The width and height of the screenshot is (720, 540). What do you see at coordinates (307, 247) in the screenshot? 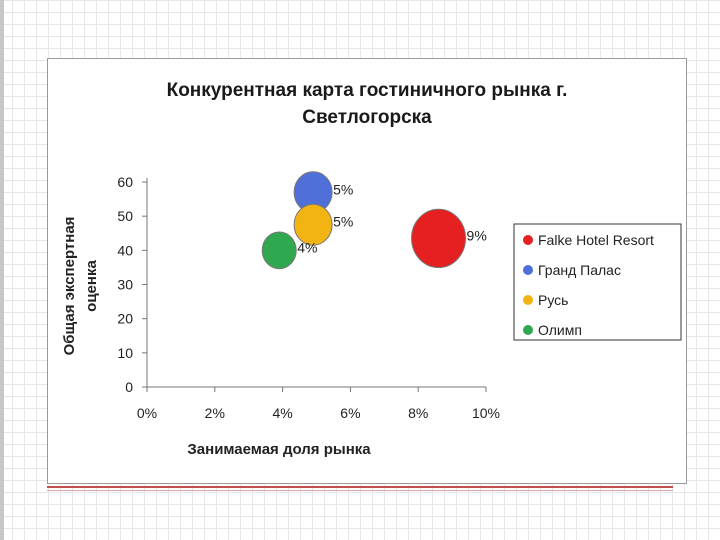
I see `bubble-data-label: 4%` at bounding box center [307, 247].